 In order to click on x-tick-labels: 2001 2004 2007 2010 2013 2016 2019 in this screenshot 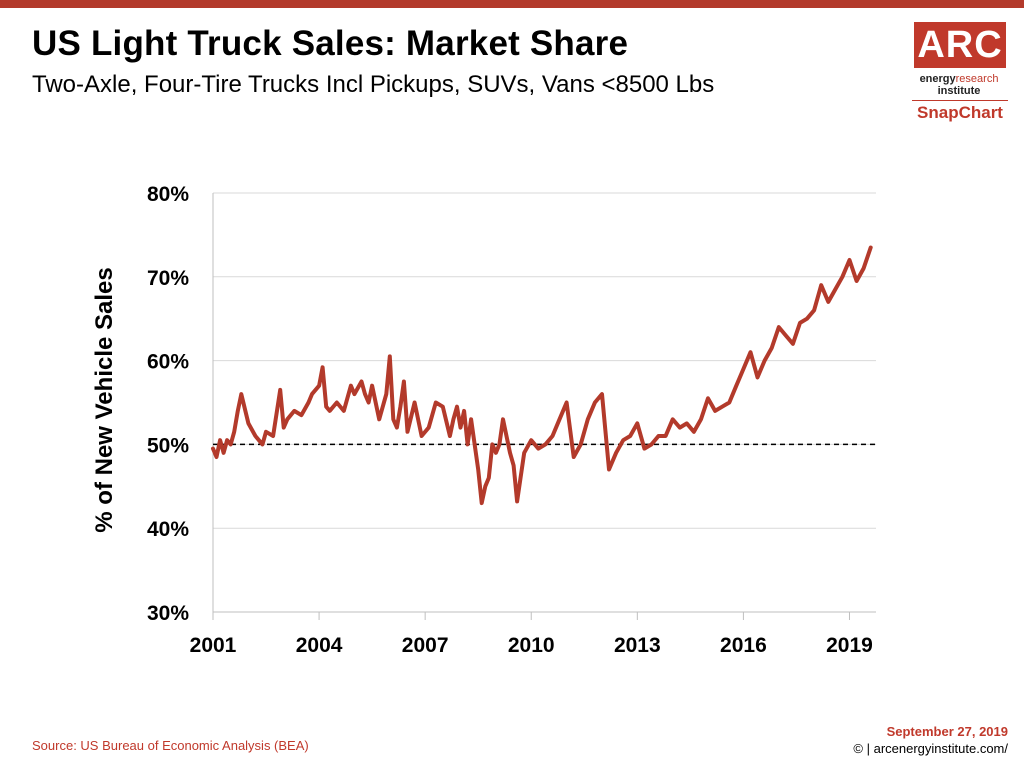, I will do `click(531, 645)`.